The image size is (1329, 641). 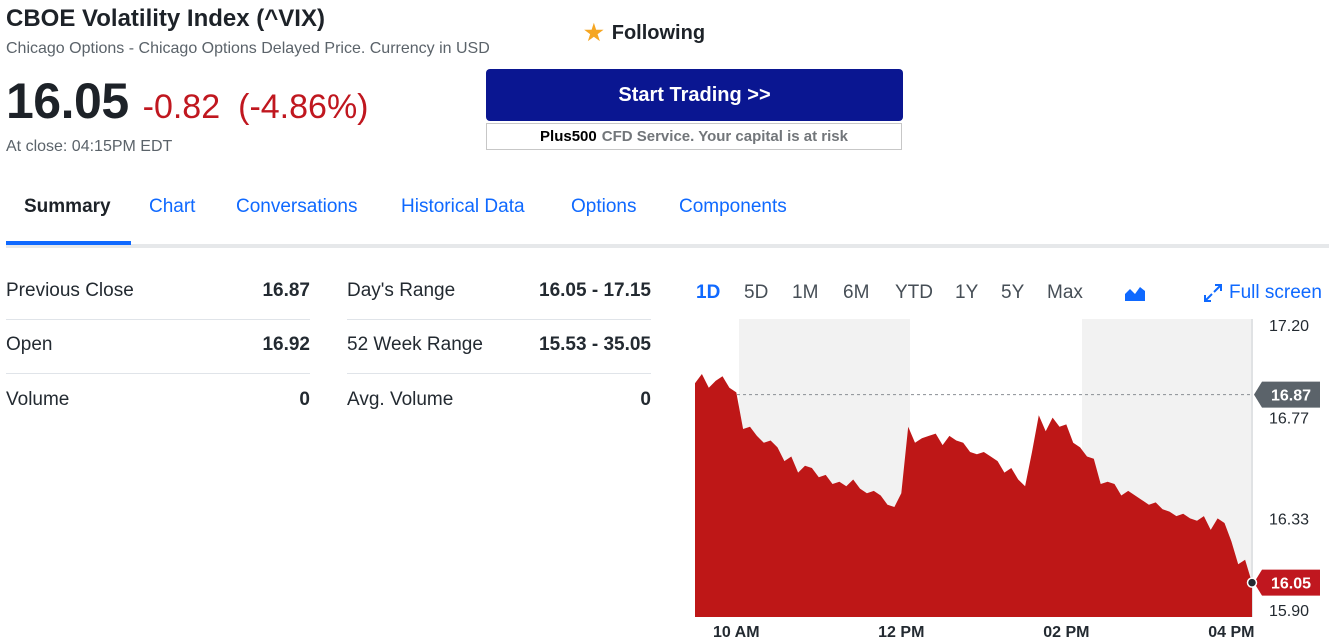 What do you see at coordinates (286, 290) in the screenshot?
I see `stat-value: 16.87` at bounding box center [286, 290].